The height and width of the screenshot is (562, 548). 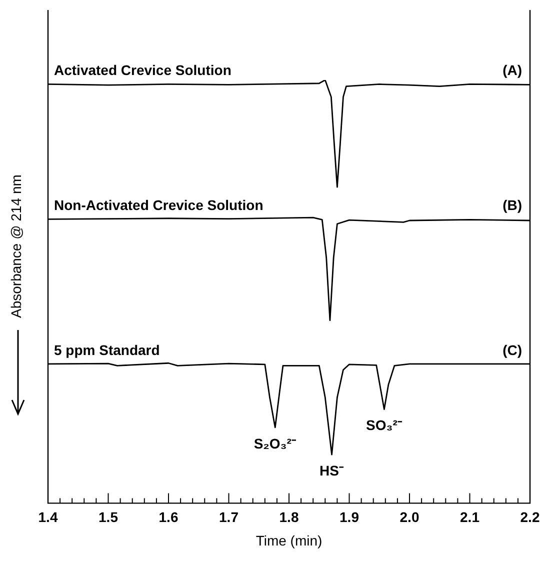 What do you see at coordinates (512, 70) in the screenshot?
I see `text: (A)` at bounding box center [512, 70].